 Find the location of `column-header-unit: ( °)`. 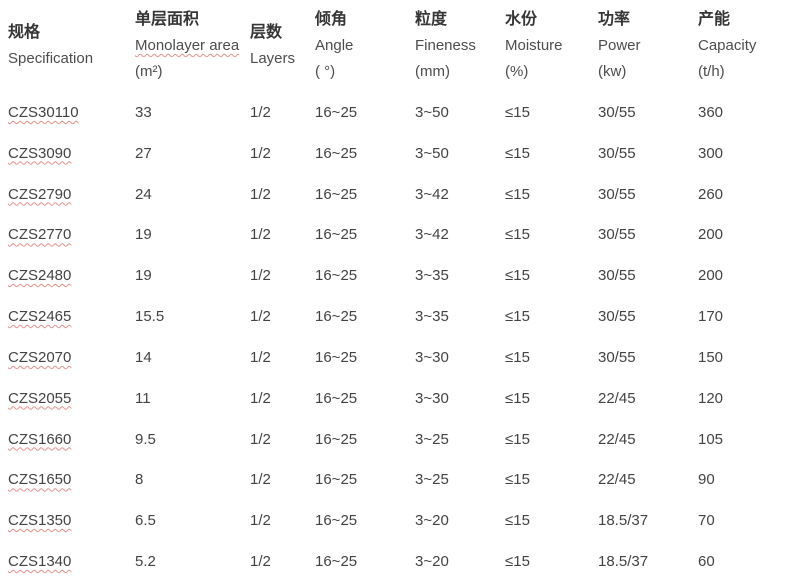

column-header-unit: ( °) is located at coordinates (325, 71).